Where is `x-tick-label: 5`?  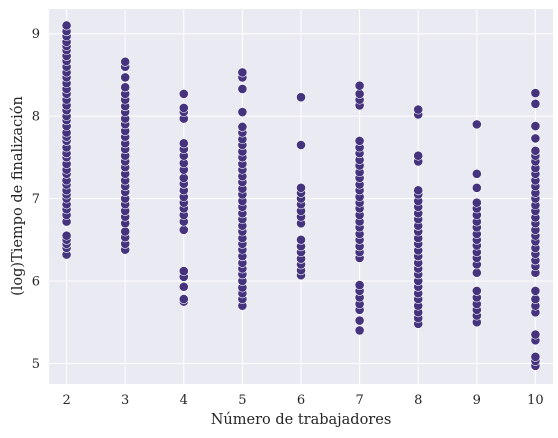
x-tick-label: 5 is located at coordinates (242, 400).